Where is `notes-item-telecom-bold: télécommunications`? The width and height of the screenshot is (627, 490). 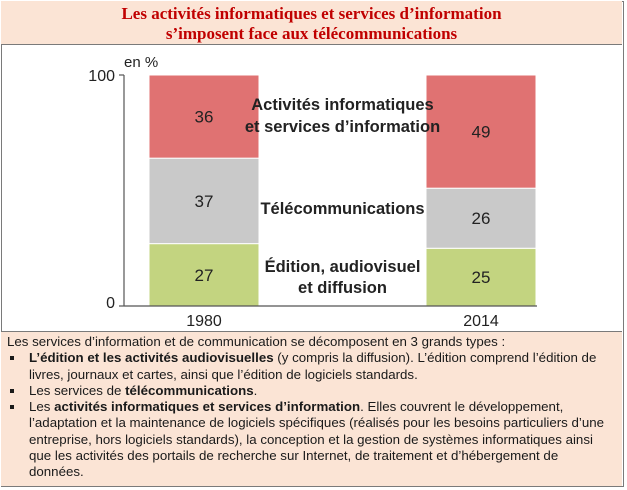 notes-item-telecom-bold: télécommunications is located at coordinates (189, 390).